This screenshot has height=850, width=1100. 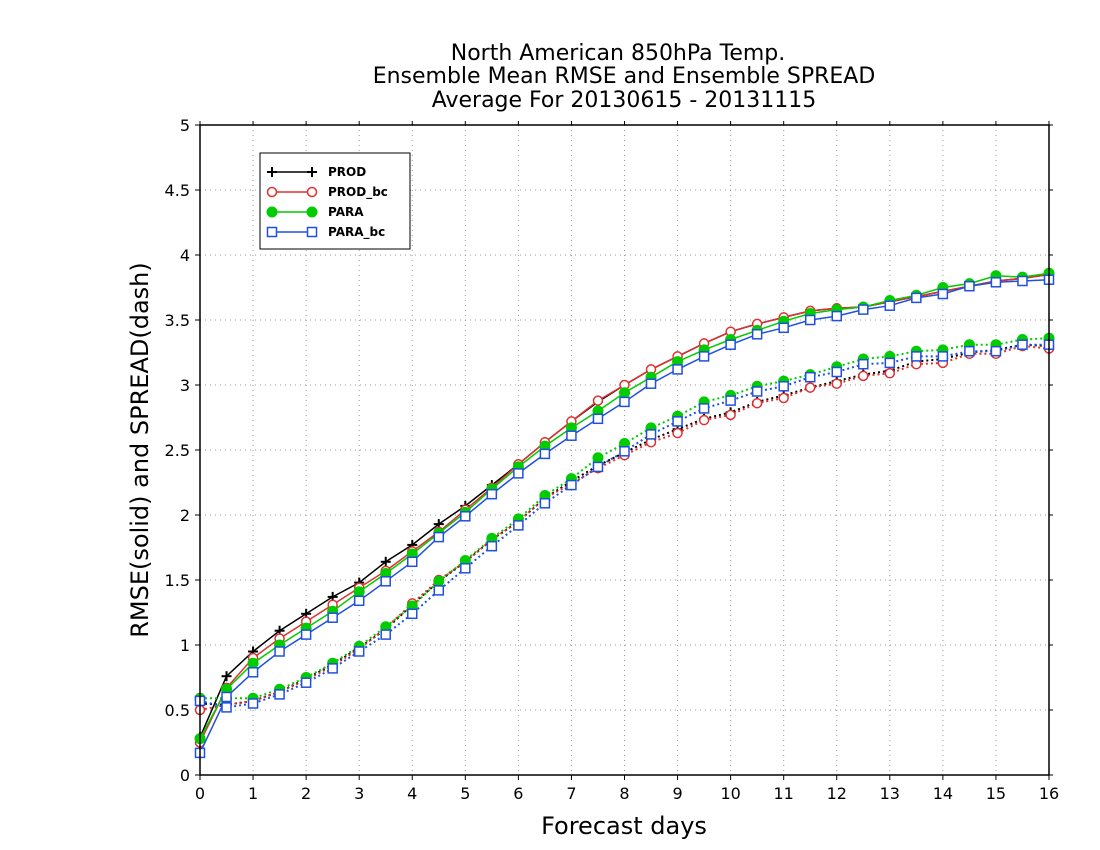 I want to click on x-tick-label: 1, so click(x=253, y=793).